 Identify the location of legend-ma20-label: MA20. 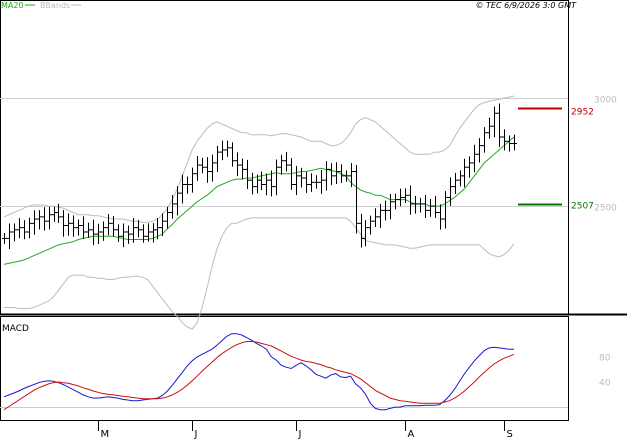
(12, 5).